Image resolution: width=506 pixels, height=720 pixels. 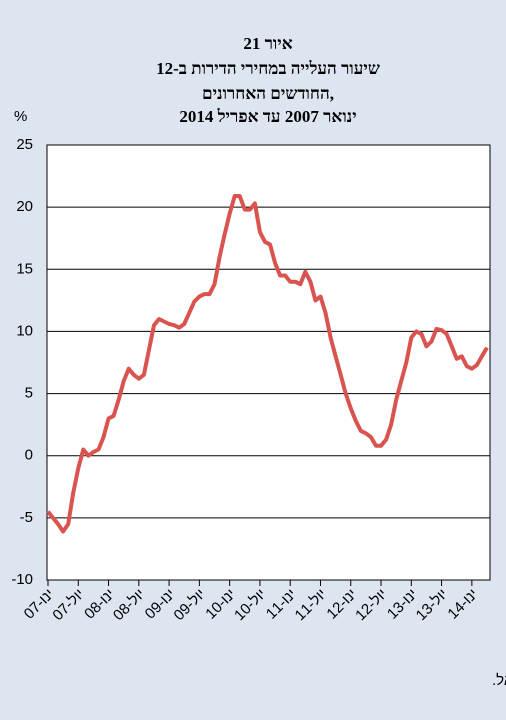 I want to click on y-tick-label: 0, so click(x=29, y=455).